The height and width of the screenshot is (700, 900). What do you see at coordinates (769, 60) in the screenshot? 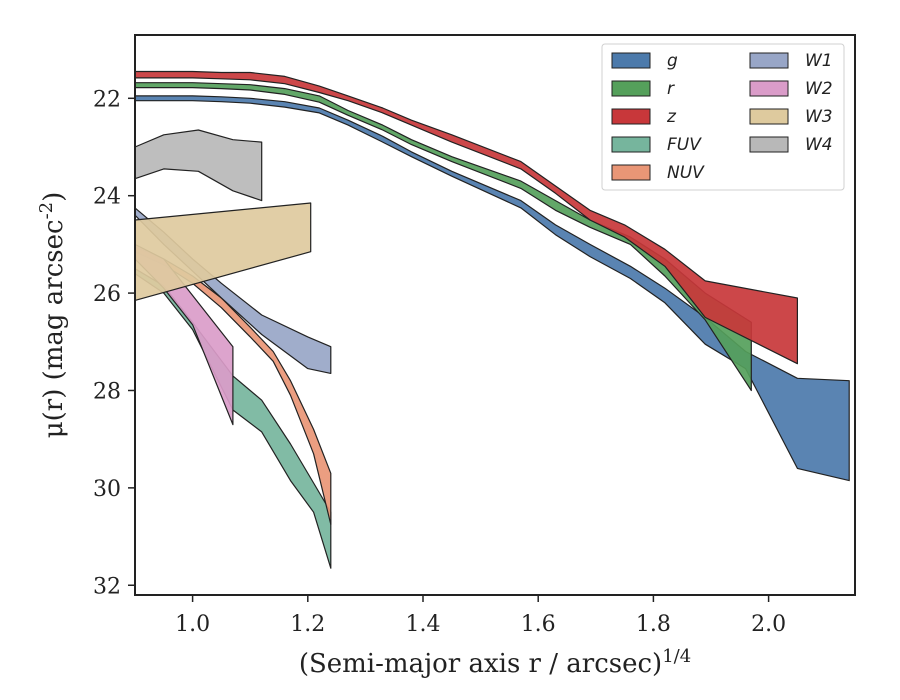
I see `legend-swatch-w1` at bounding box center [769, 60].